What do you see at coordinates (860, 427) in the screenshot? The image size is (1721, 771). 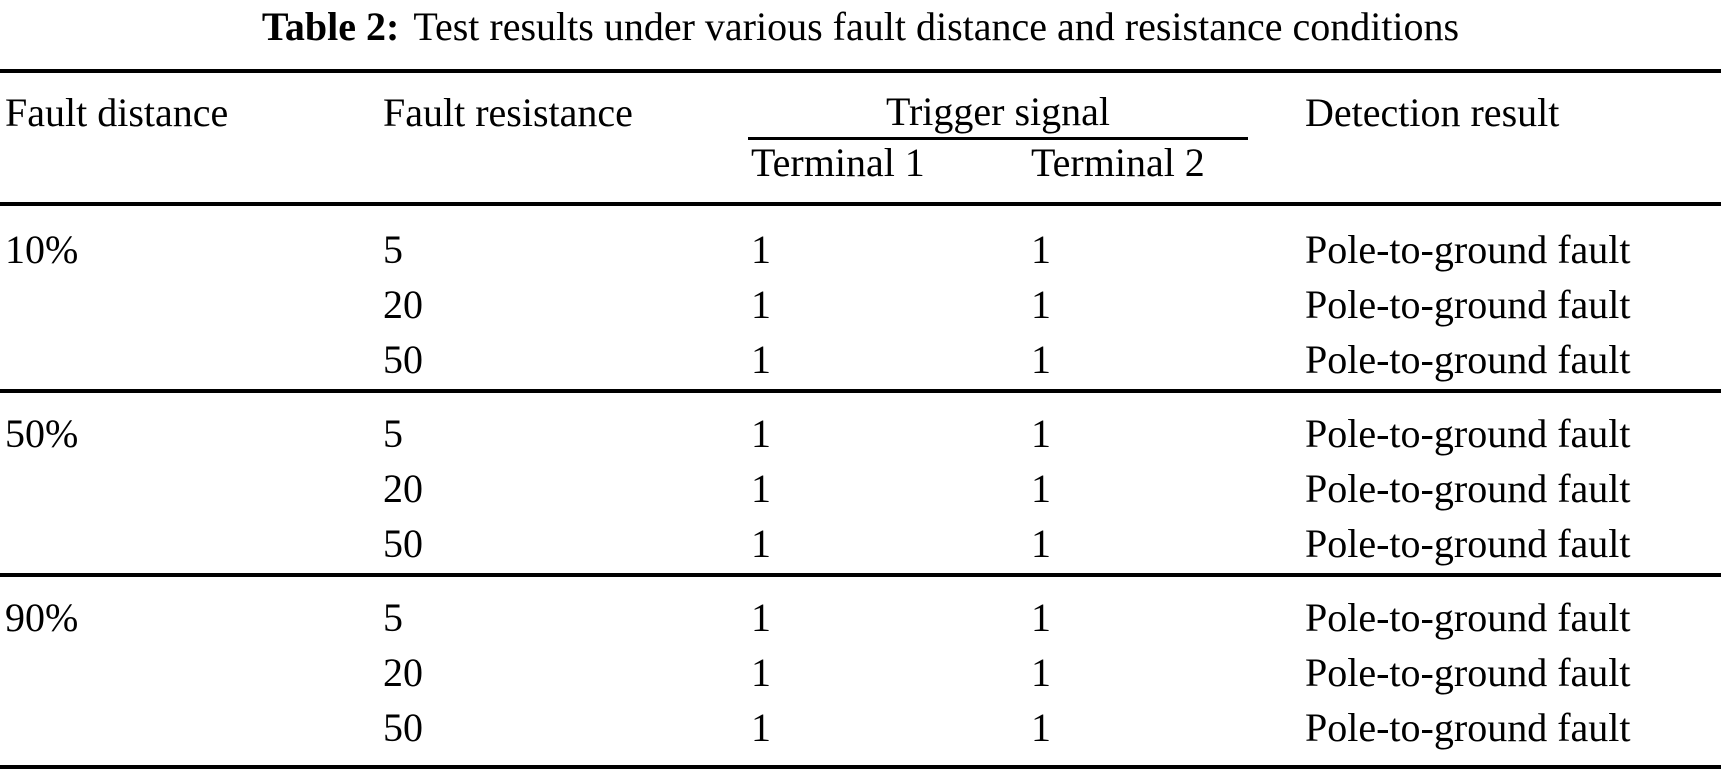 I see `table-row: 50% 5 1 1 Pole-to-ground fault` at bounding box center [860, 427].